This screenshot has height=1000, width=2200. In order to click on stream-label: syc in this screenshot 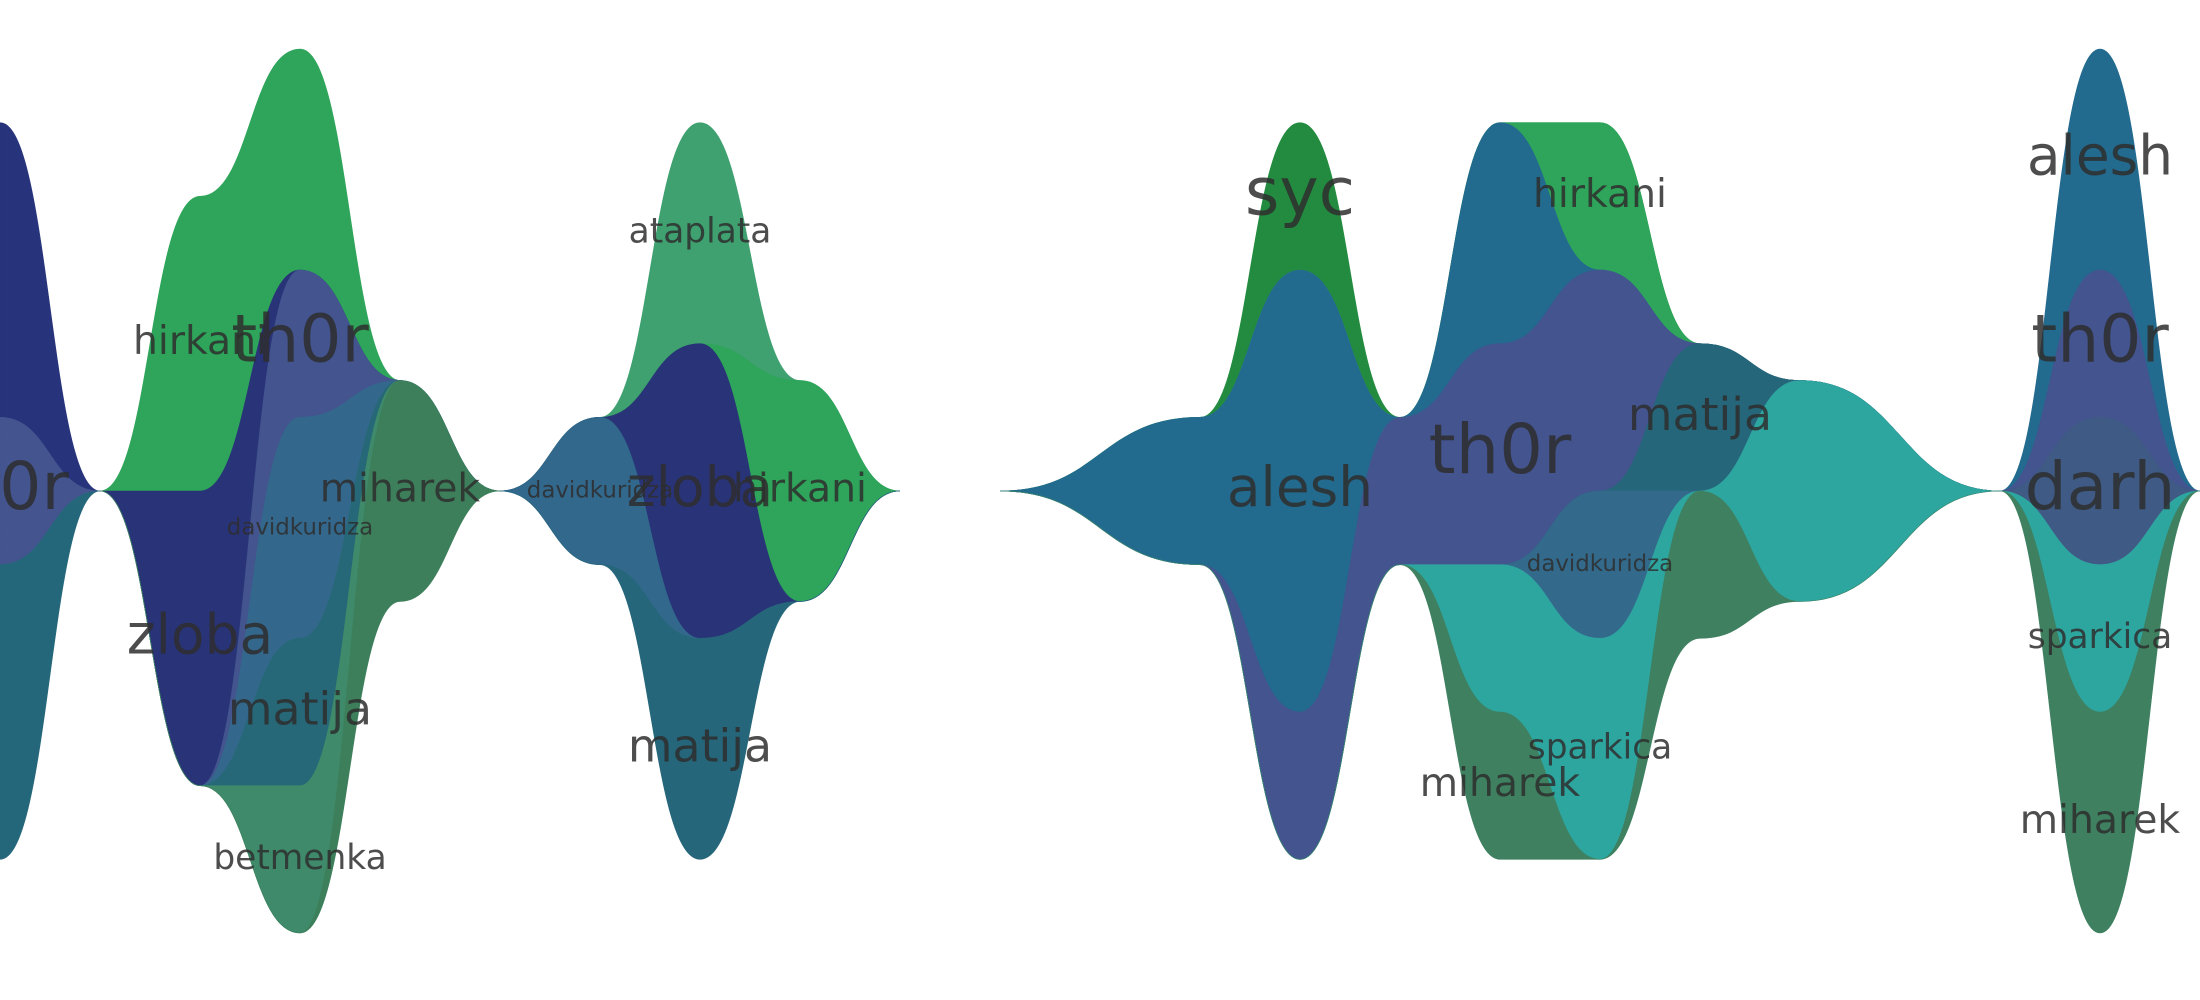, I will do `click(1300, 191)`.